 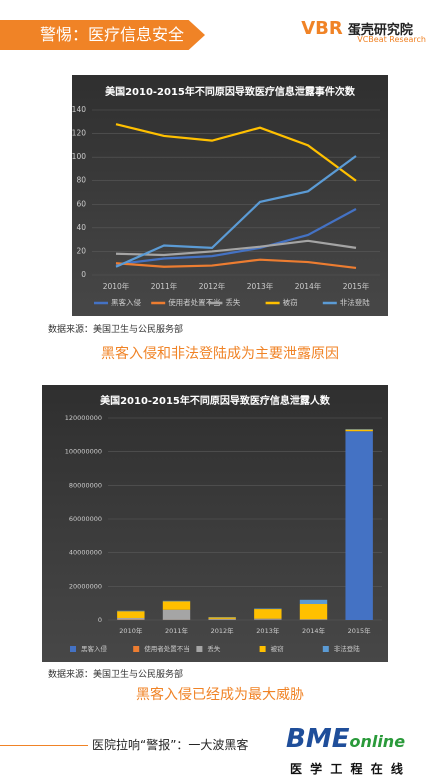 What do you see at coordinates (347, 769) in the screenshot?
I see `footer-logo-sub: 医 学 工 程 在 线` at bounding box center [347, 769].